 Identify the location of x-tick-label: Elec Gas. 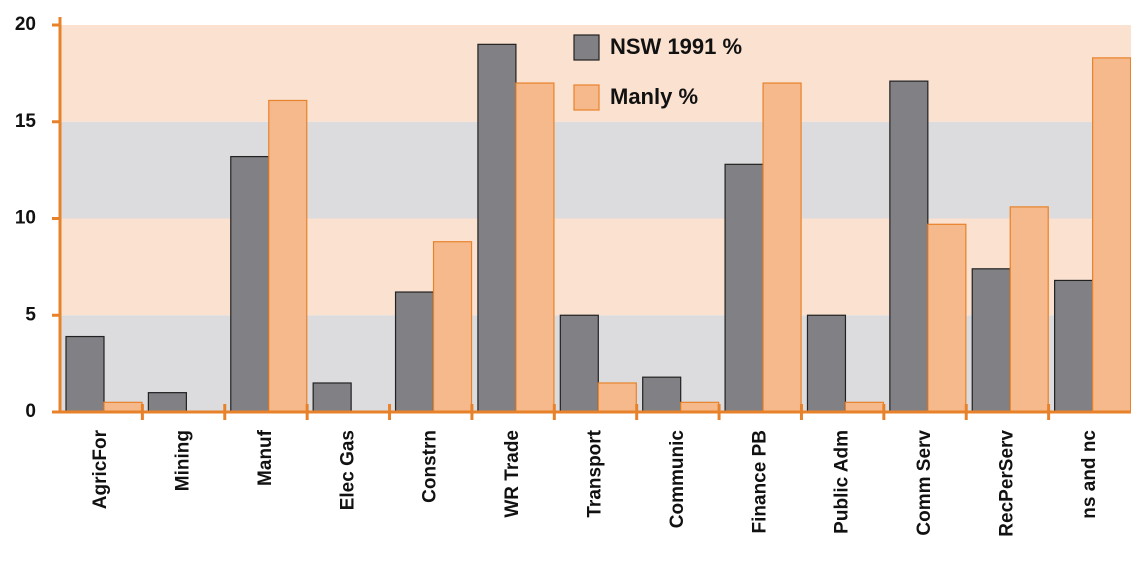
(347, 470).